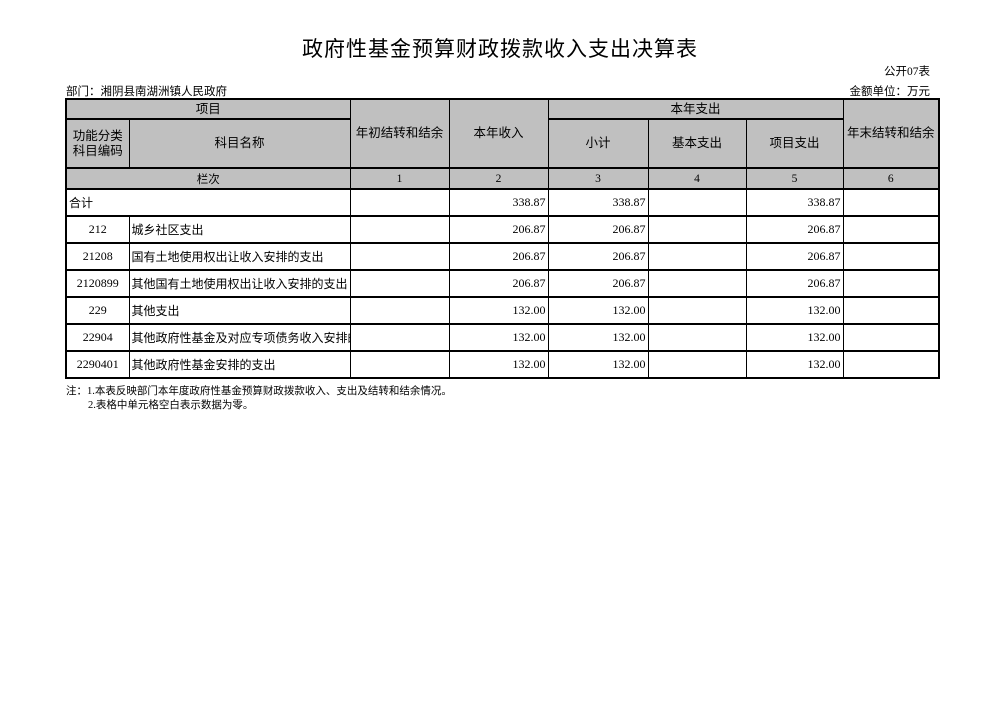 The image size is (1000, 706). Describe the element at coordinates (208, 202) in the screenshot. I see `total-row-label: 合计` at that location.